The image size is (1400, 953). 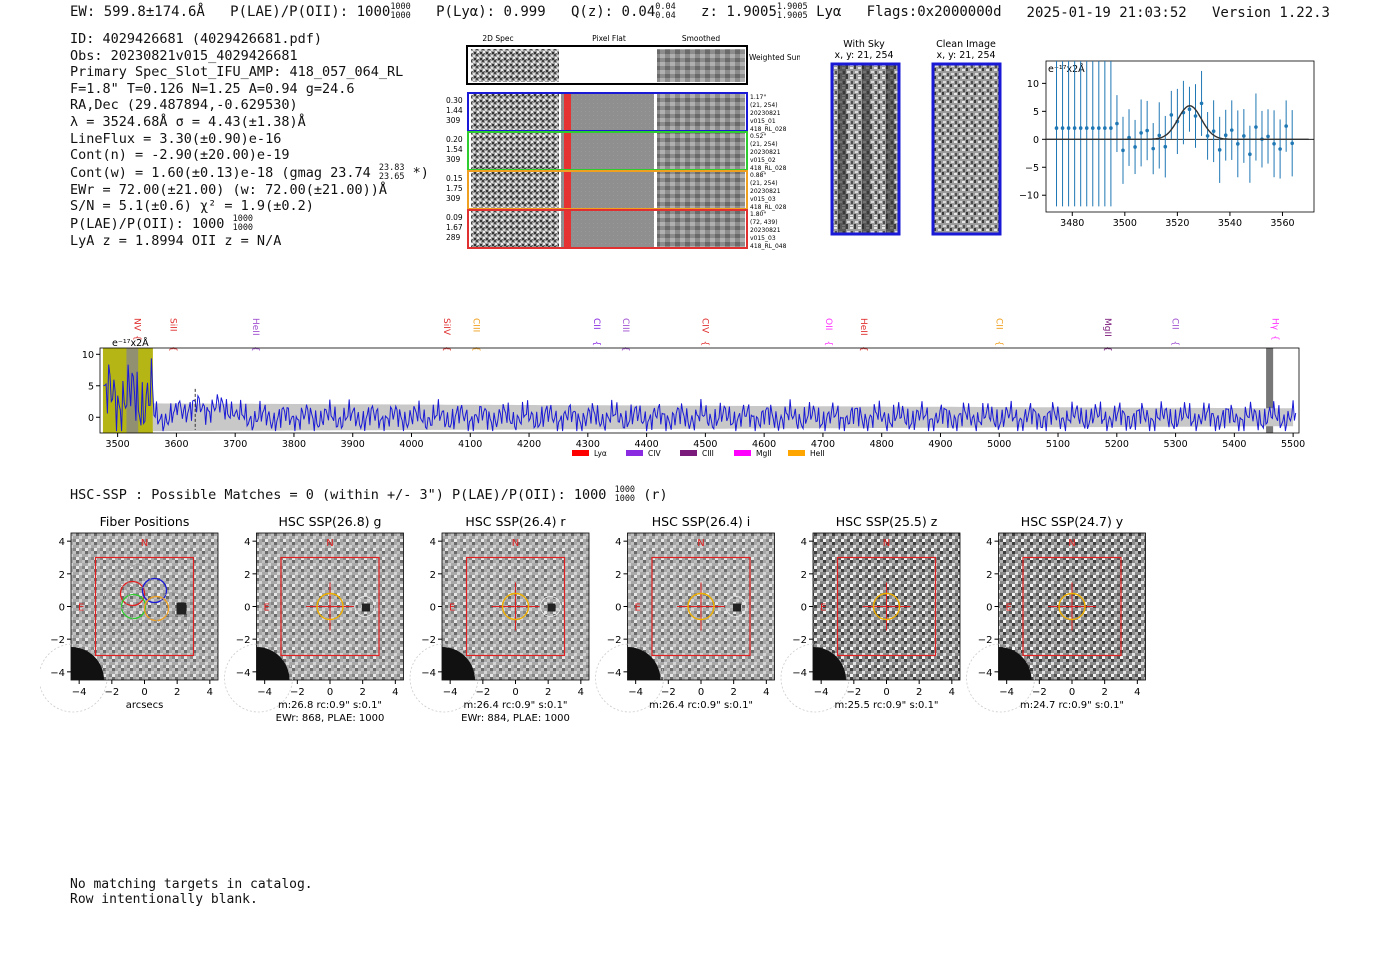 What do you see at coordinates (1058, 444) in the screenshot?
I see `spectrum-xtick-label: 5100` at bounding box center [1058, 444].